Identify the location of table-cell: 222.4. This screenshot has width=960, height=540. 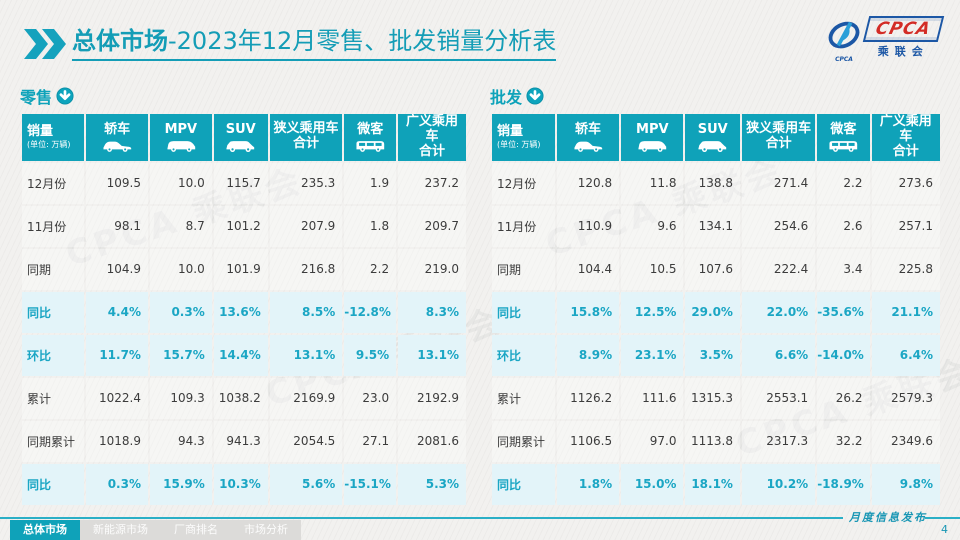
(778, 269).